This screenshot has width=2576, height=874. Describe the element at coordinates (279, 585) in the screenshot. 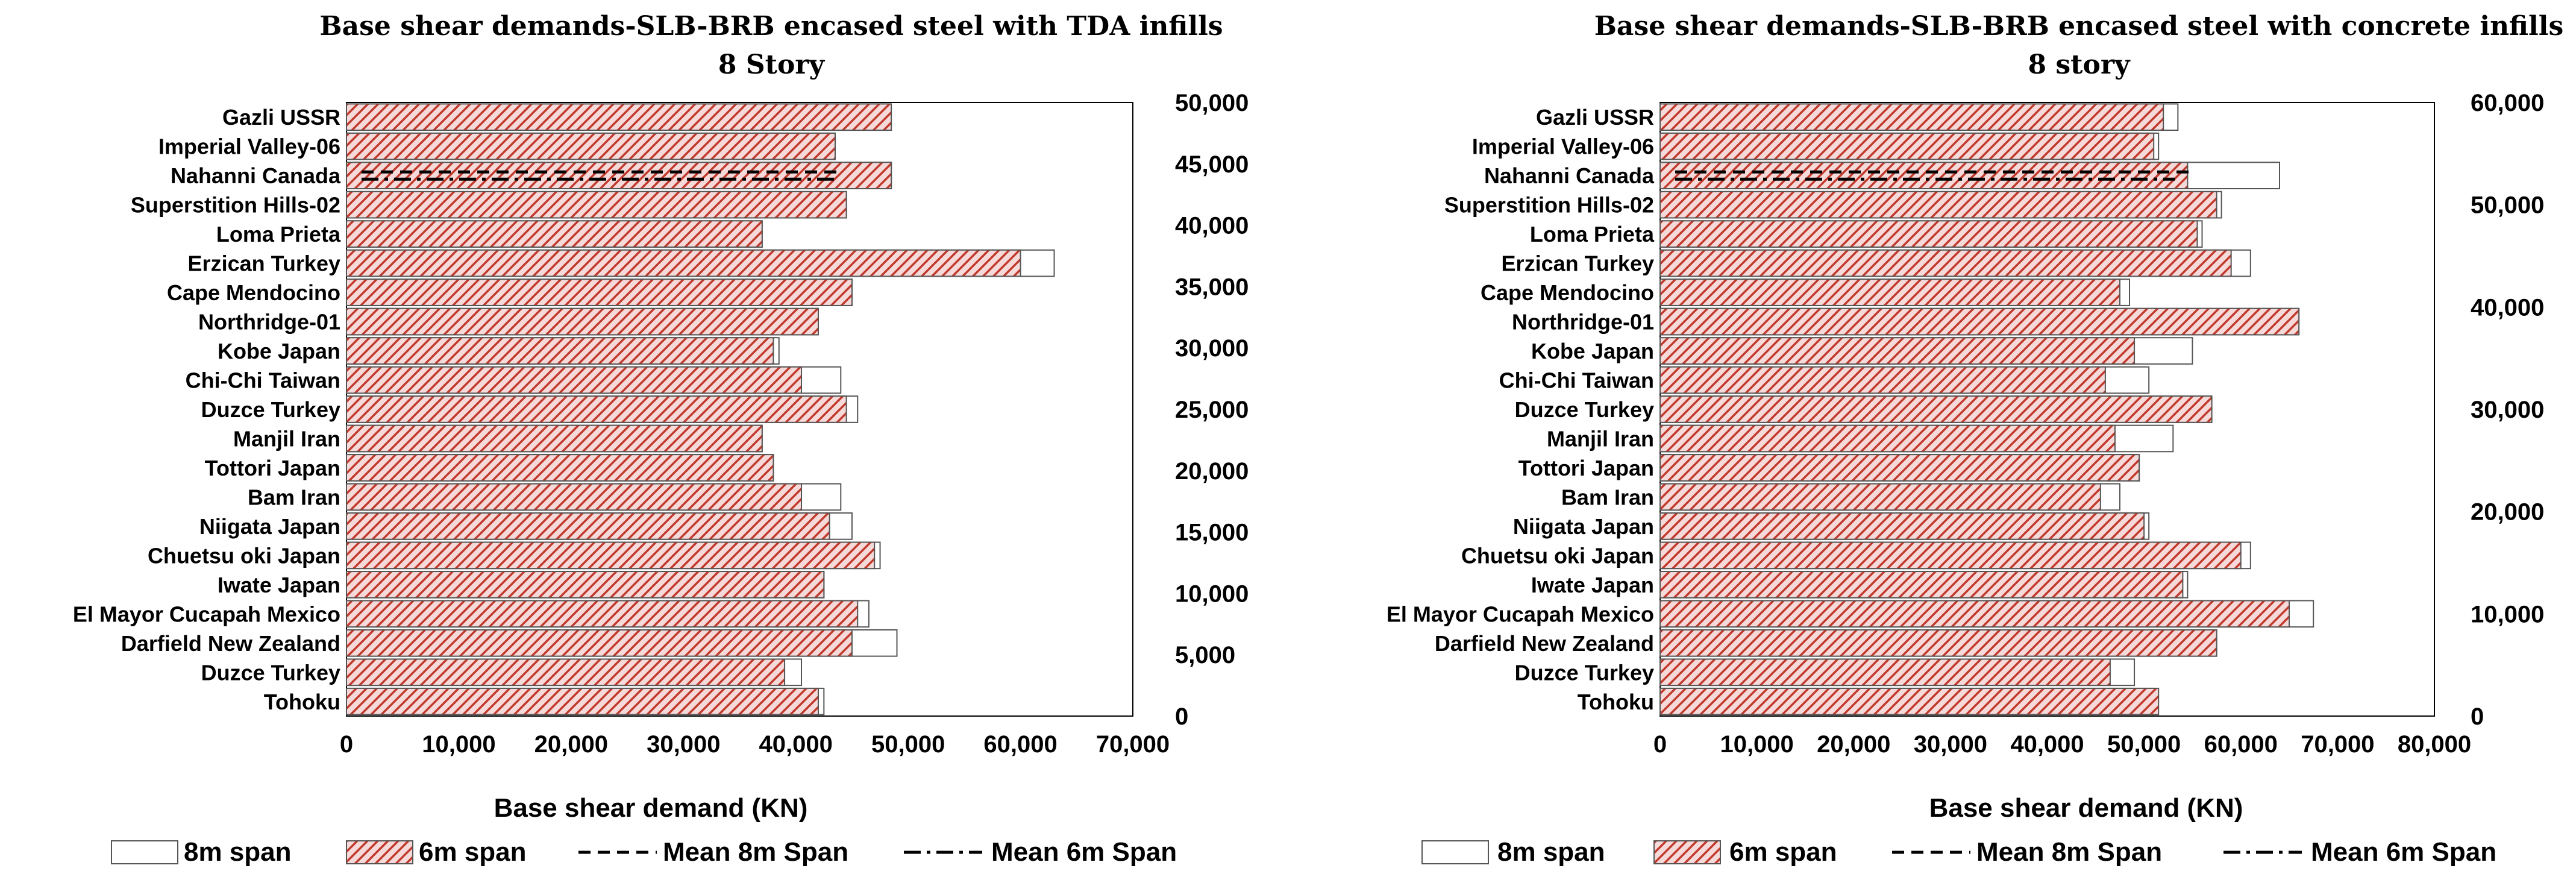

I see `category-label: Iwate Japan` at that location.